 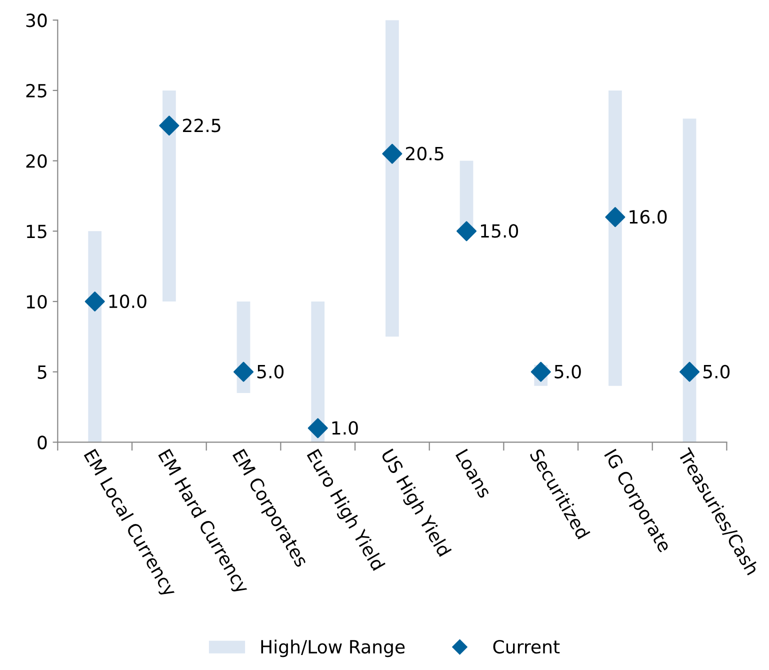 What do you see at coordinates (36, 21) in the screenshot?
I see `y-tick-label: 30` at bounding box center [36, 21].